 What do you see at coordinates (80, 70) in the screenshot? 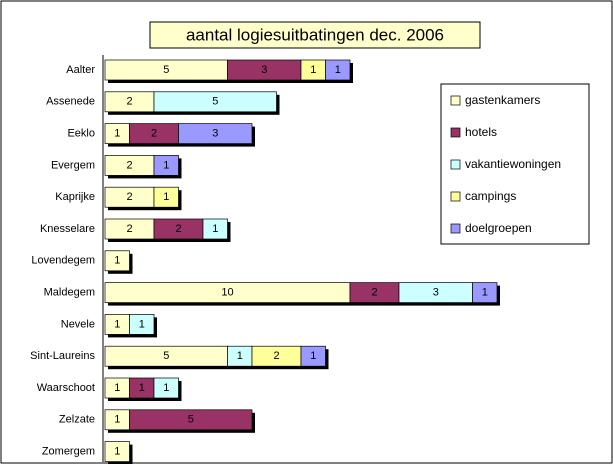
I see `y-tick-label: Aalter` at bounding box center [80, 70].